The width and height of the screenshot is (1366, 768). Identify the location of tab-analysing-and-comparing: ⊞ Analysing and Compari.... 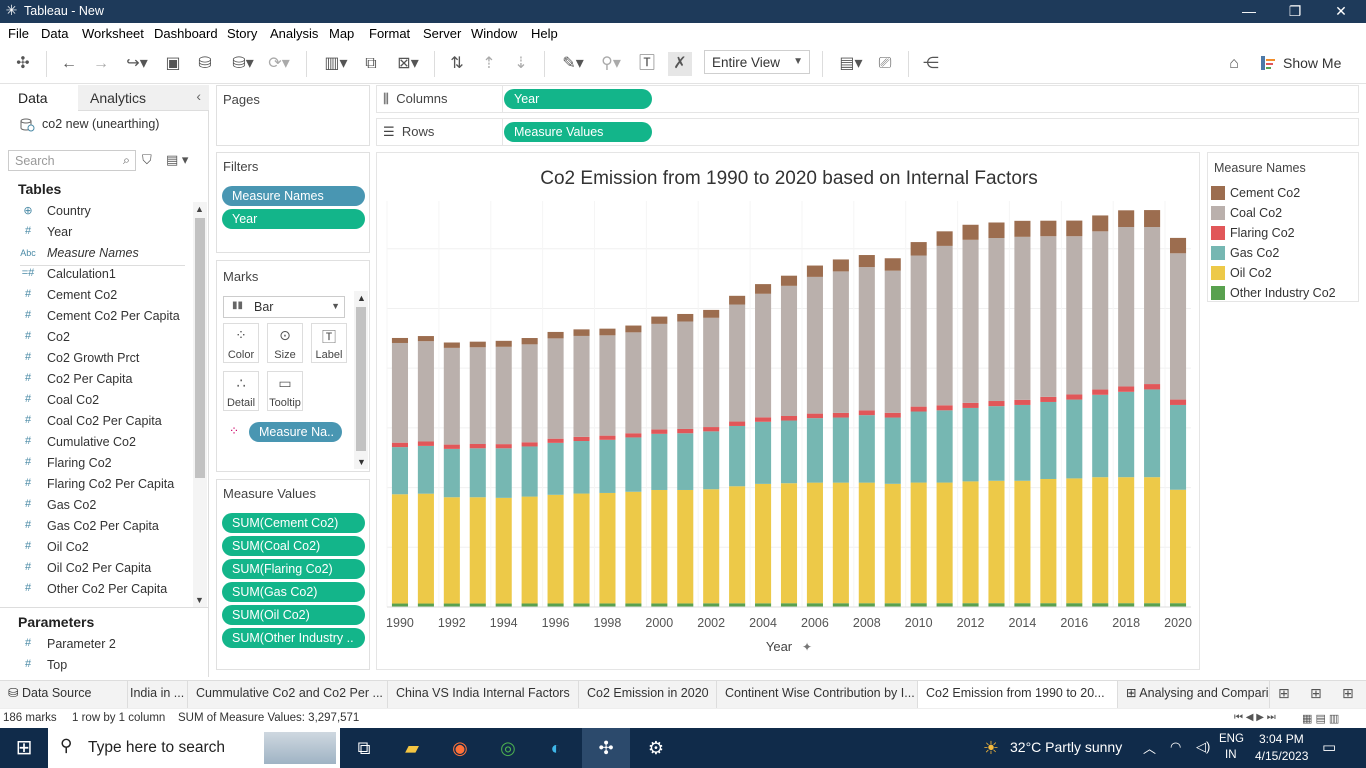
(1194, 694).